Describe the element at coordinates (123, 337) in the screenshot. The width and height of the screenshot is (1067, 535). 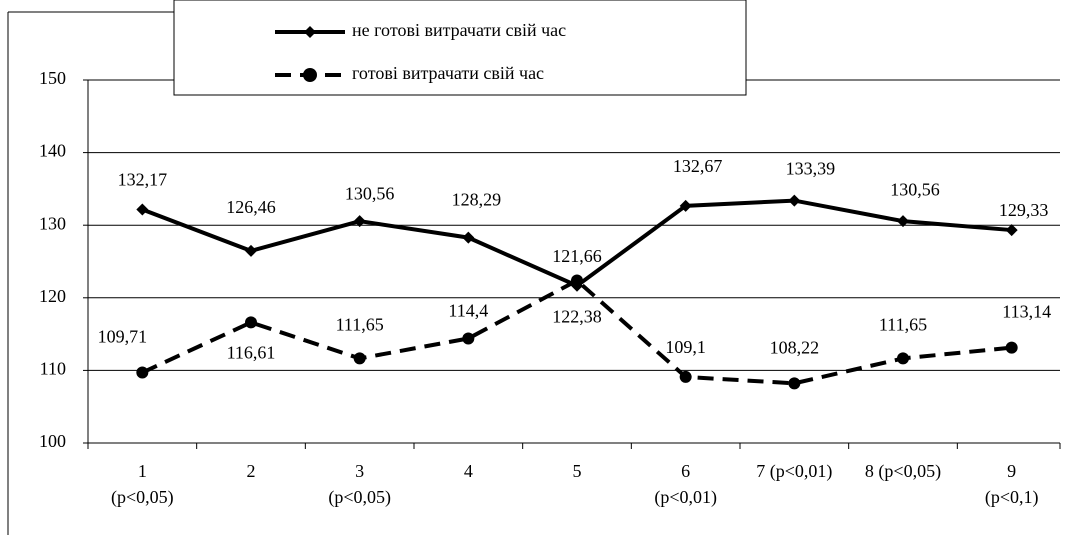
I see `value-label: 109,71` at that location.